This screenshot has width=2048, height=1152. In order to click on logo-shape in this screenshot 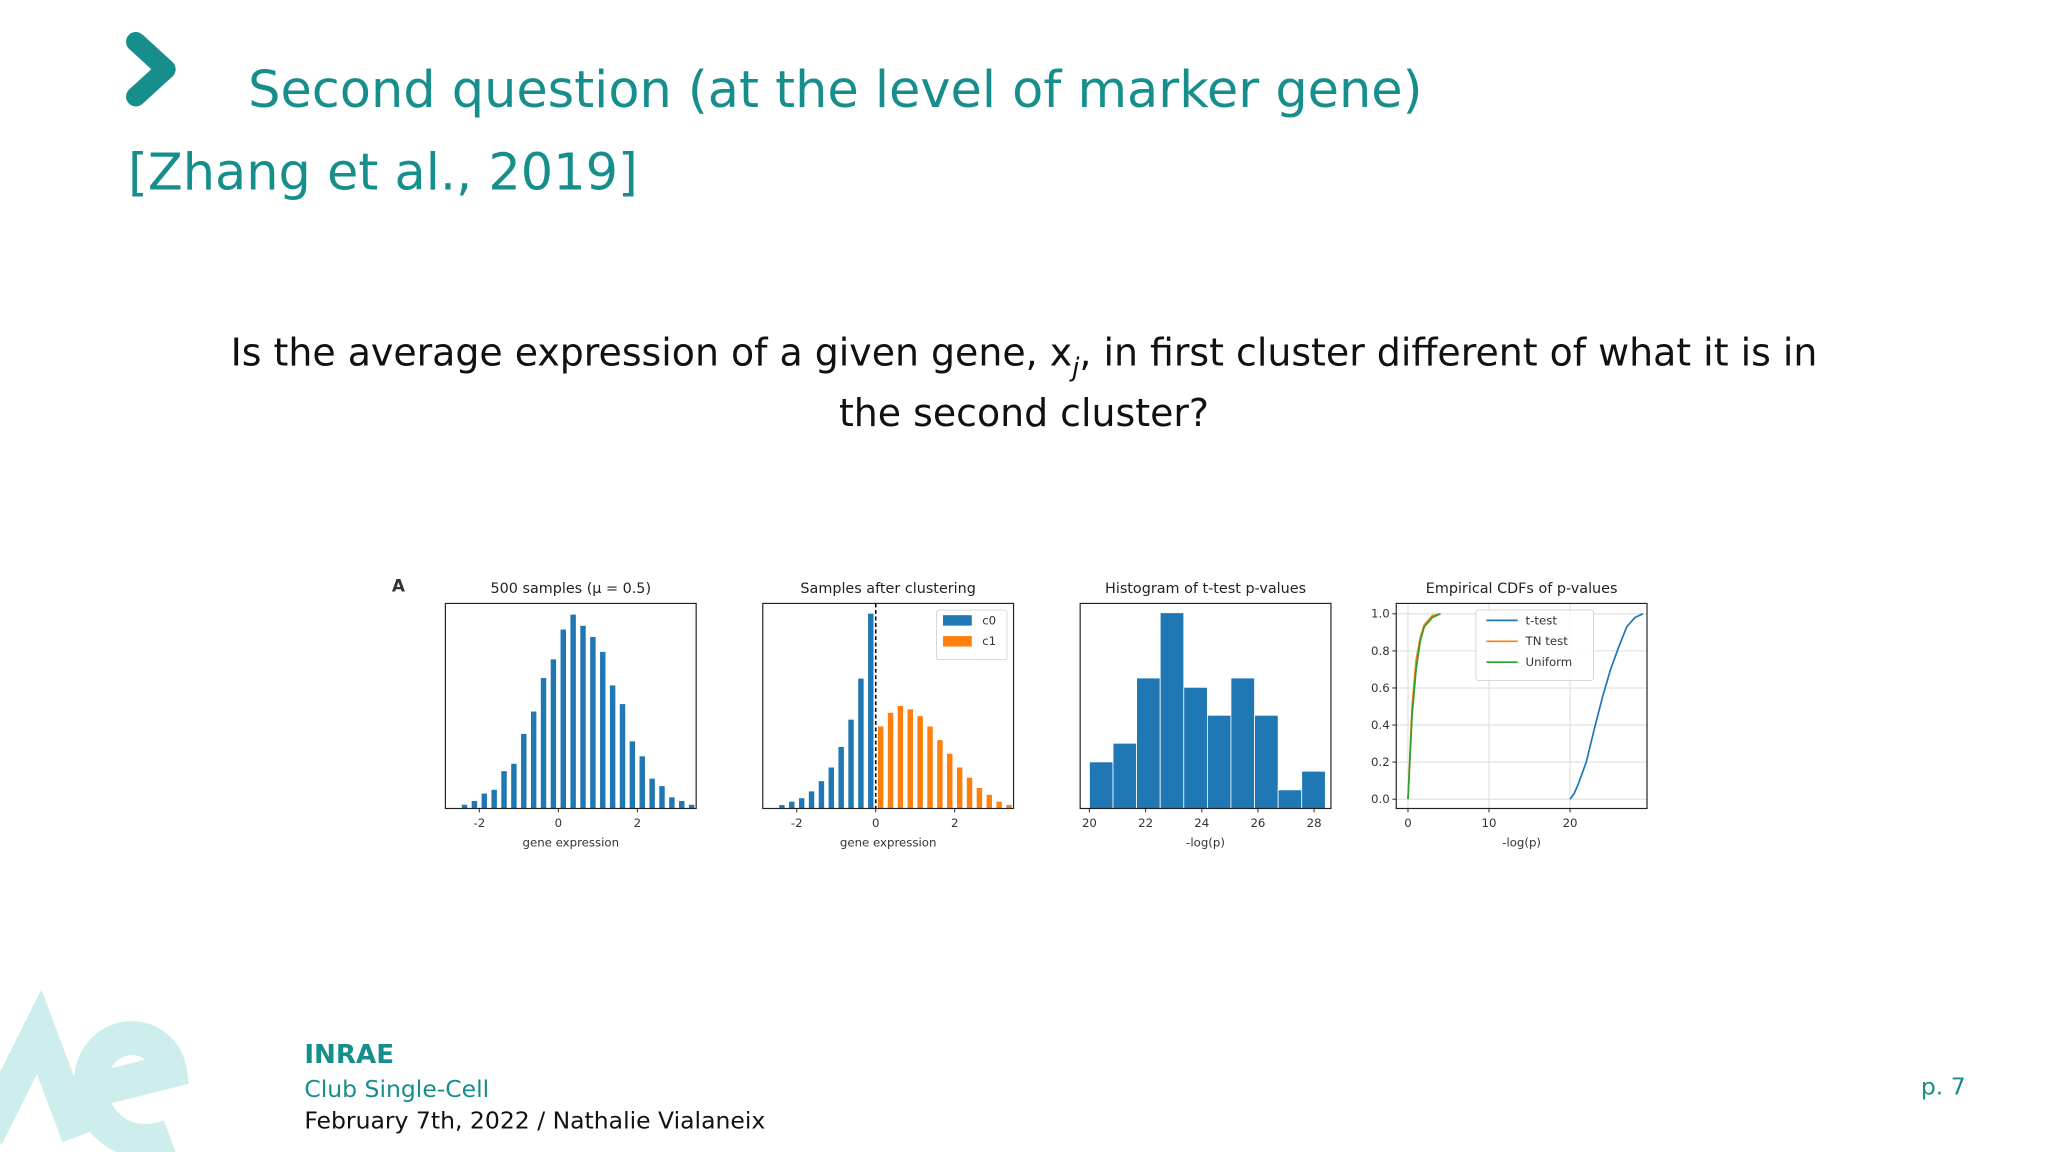, I will do `click(47, 1066)`.